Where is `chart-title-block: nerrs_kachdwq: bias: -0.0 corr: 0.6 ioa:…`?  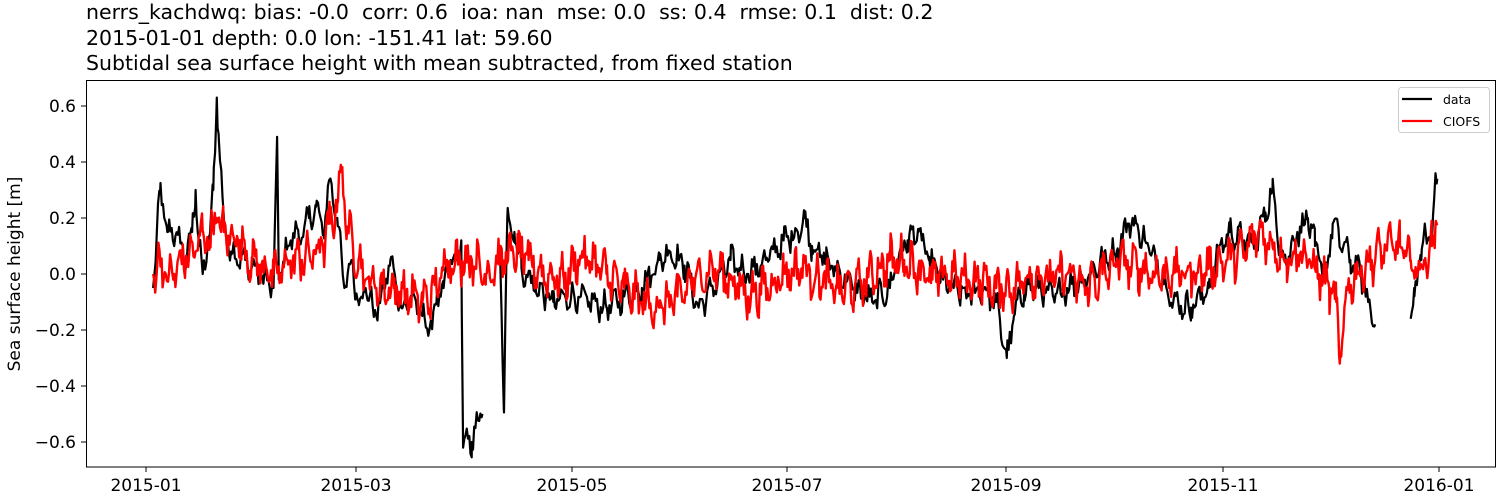
chart-title-block: nerrs_kachdwq: bias: -0.0 corr: 0.6 ioa:… is located at coordinates (509, 38).